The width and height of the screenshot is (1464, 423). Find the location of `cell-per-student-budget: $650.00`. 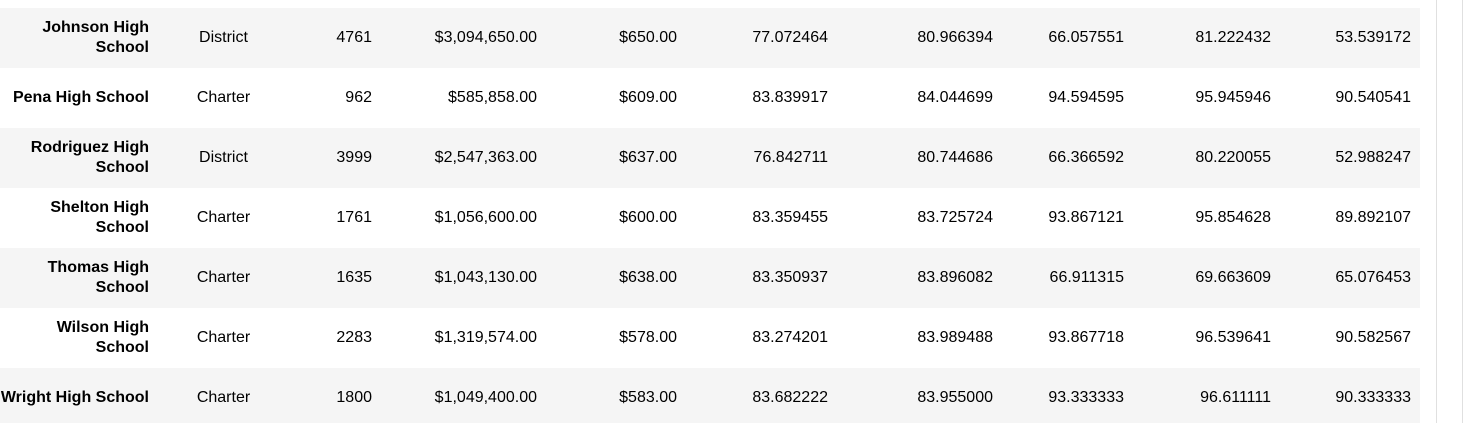

cell-per-student-budget: $650.00 is located at coordinates (648, 37).